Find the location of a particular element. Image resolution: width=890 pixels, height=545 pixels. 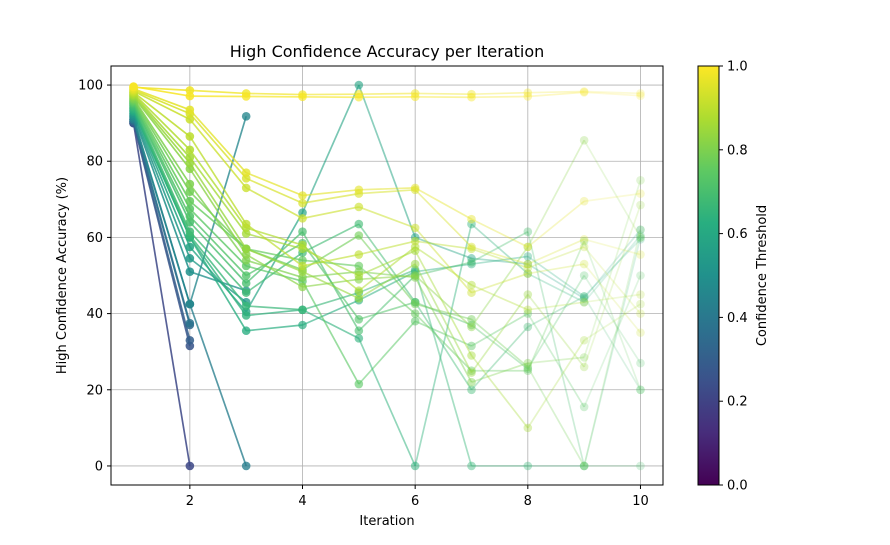

y-tick-label: 100 is located at coordinates (90, 86).